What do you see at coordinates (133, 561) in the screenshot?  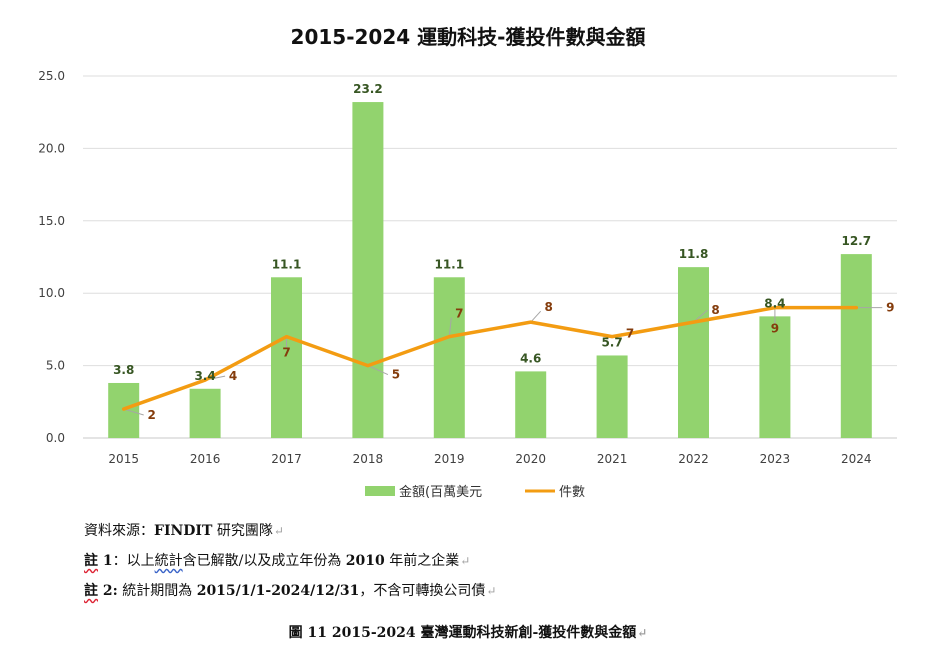 I see `note1-colon: ：以上` at bounding box center [133, 561].